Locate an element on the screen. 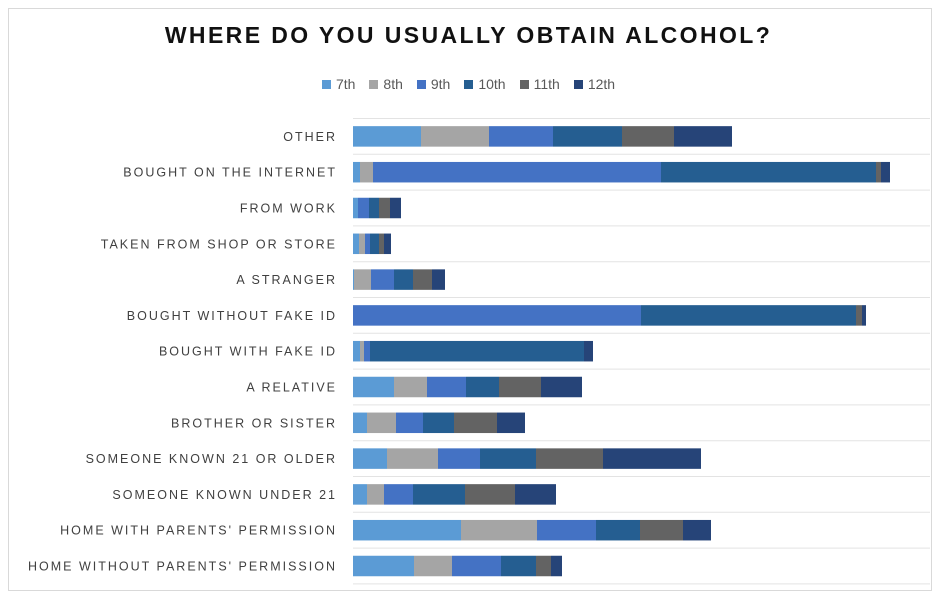  category-label: SOMEONE KNOWN 21 OR OLDER is located at coordinates (211, 459).